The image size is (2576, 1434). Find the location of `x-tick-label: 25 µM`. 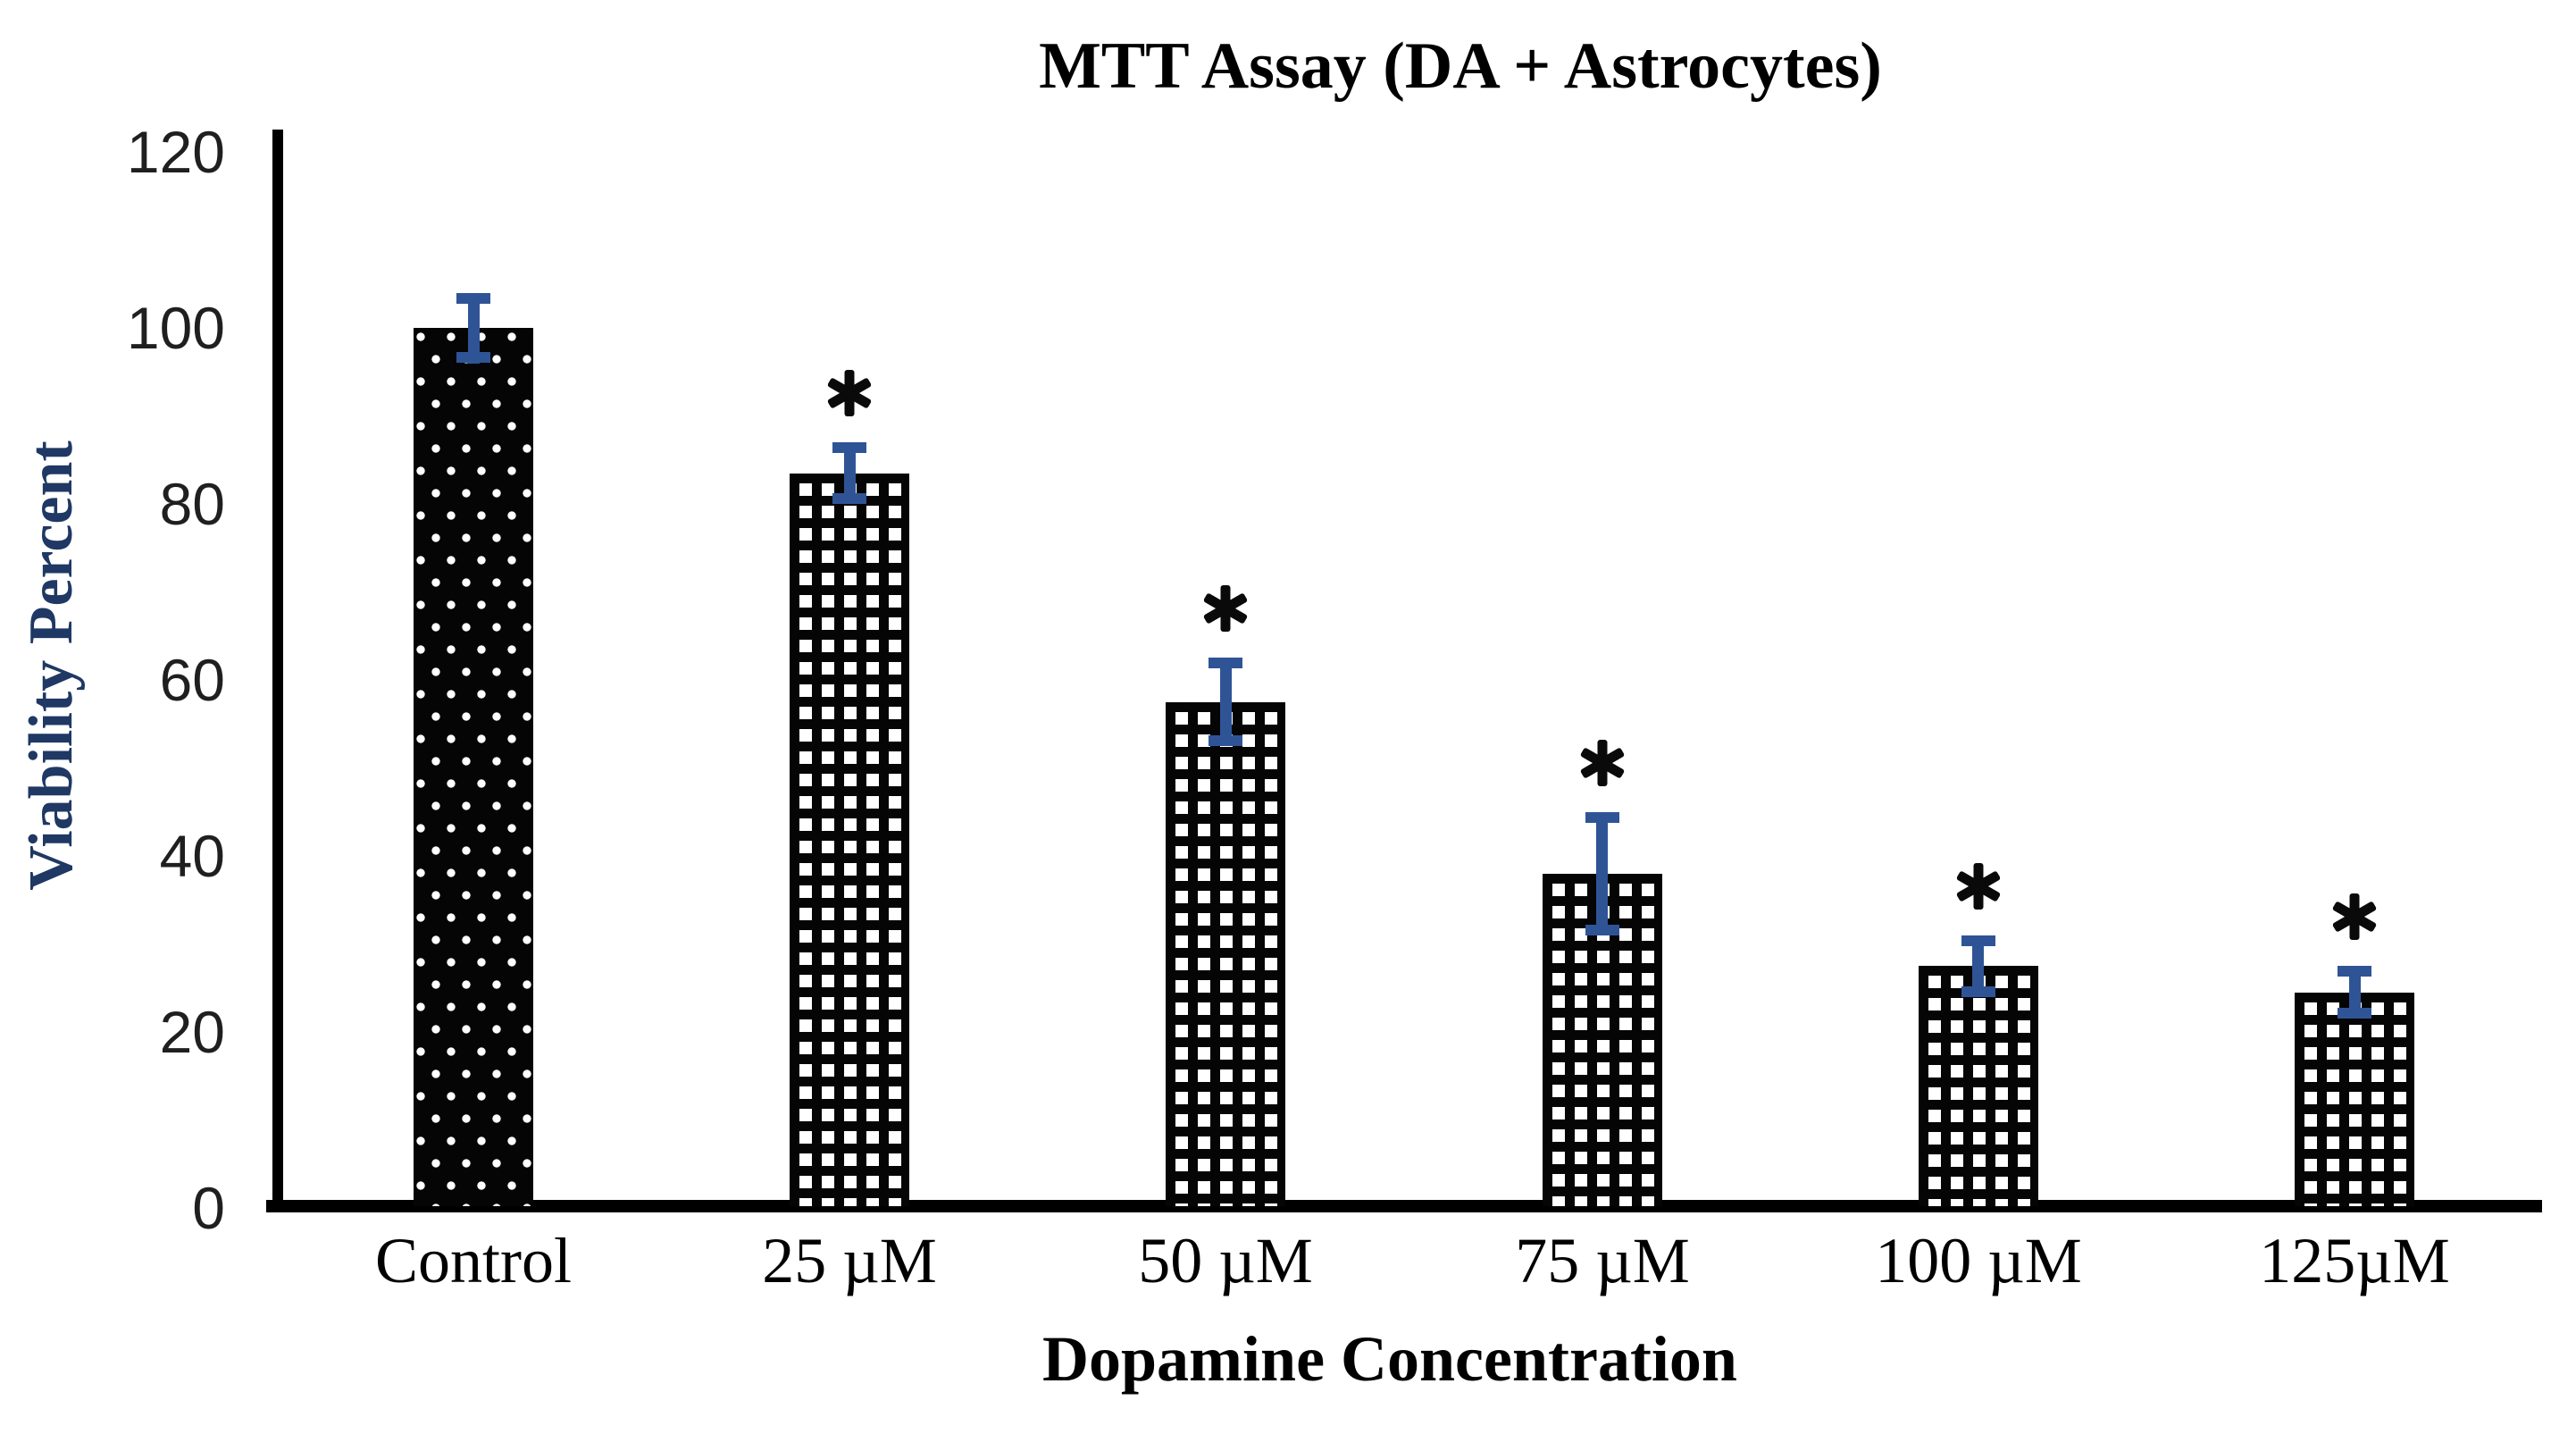

x-tick-label: 25 µM is located at coordinates (850, 1261).